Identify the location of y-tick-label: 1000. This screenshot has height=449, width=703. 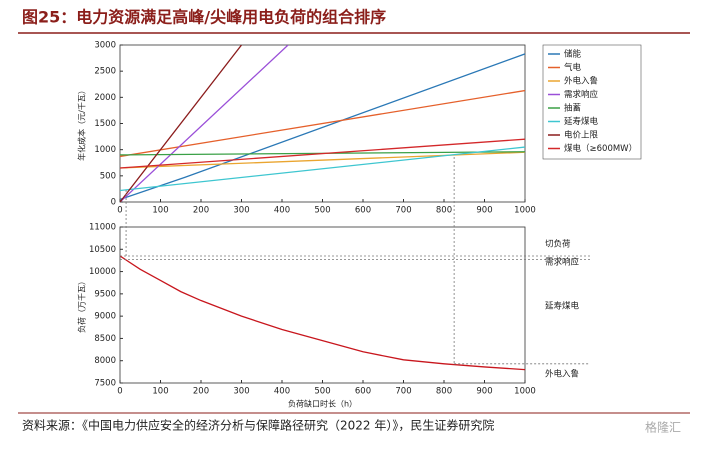
(105, 150).